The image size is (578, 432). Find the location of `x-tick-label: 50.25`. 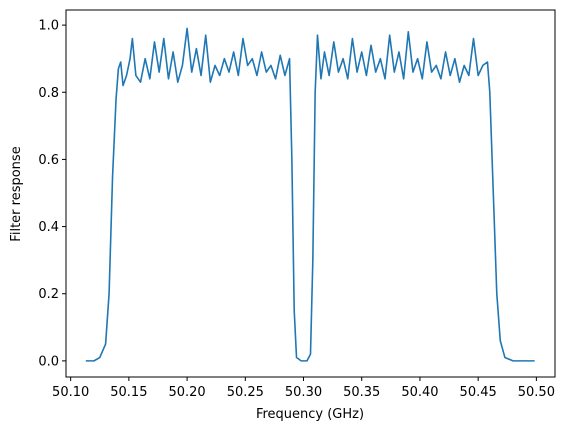

x-tick-label: 50.25 is located at coordinates (245, 392).